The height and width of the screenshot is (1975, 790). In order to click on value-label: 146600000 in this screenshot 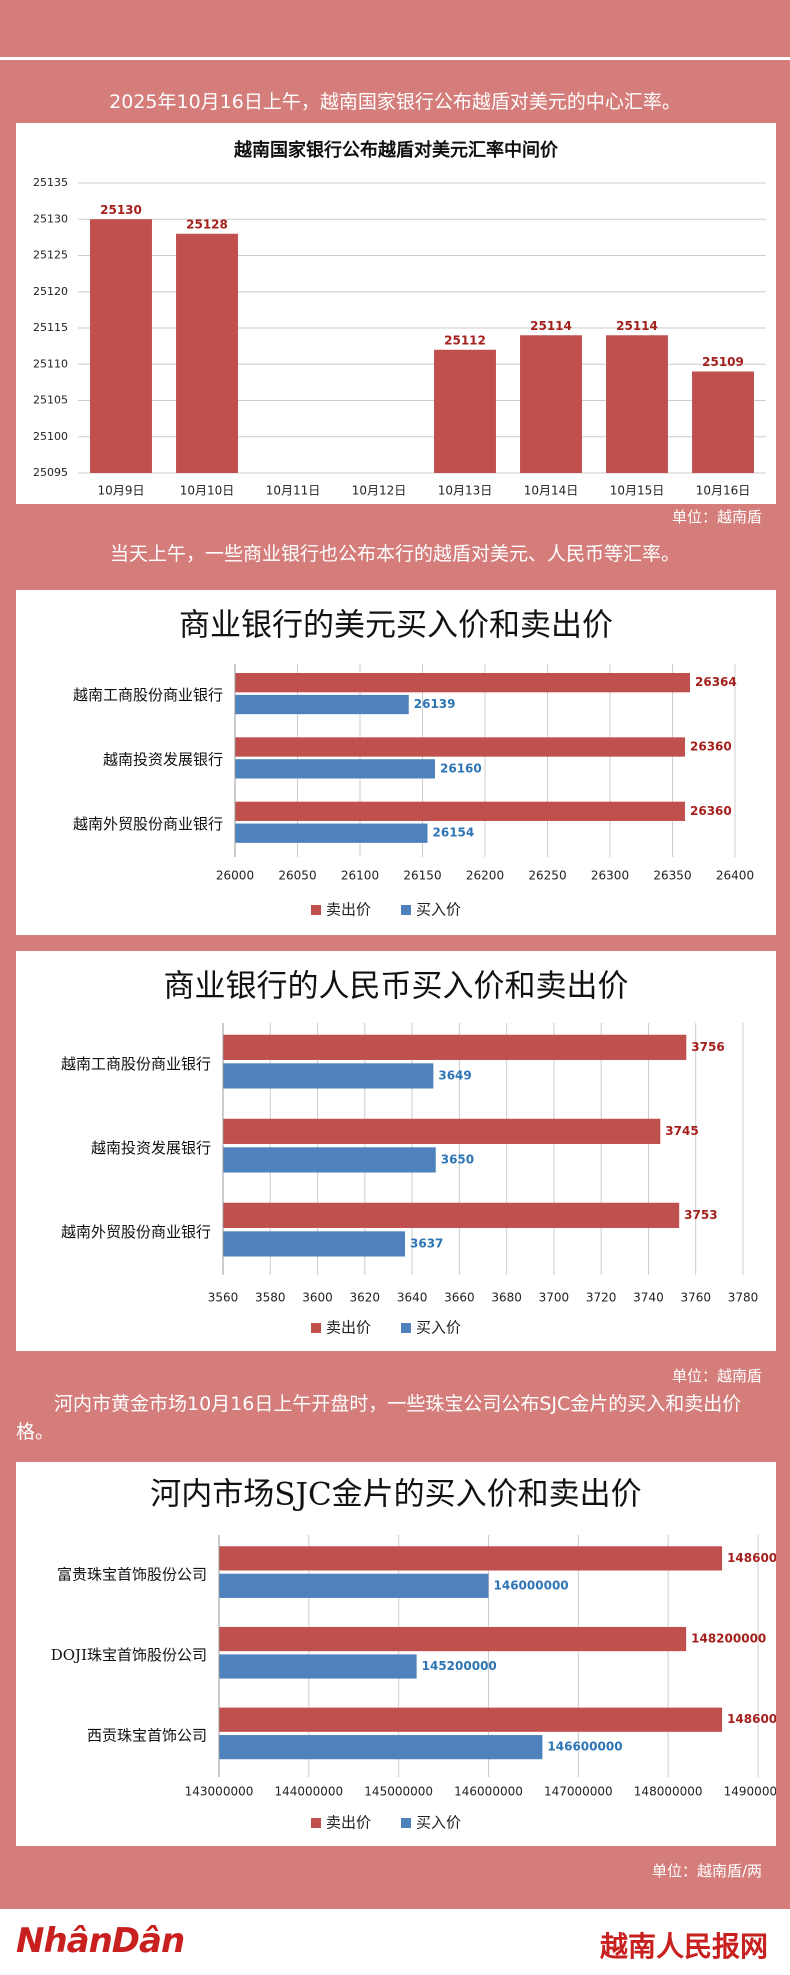, I will do `click(584, 1747)`.